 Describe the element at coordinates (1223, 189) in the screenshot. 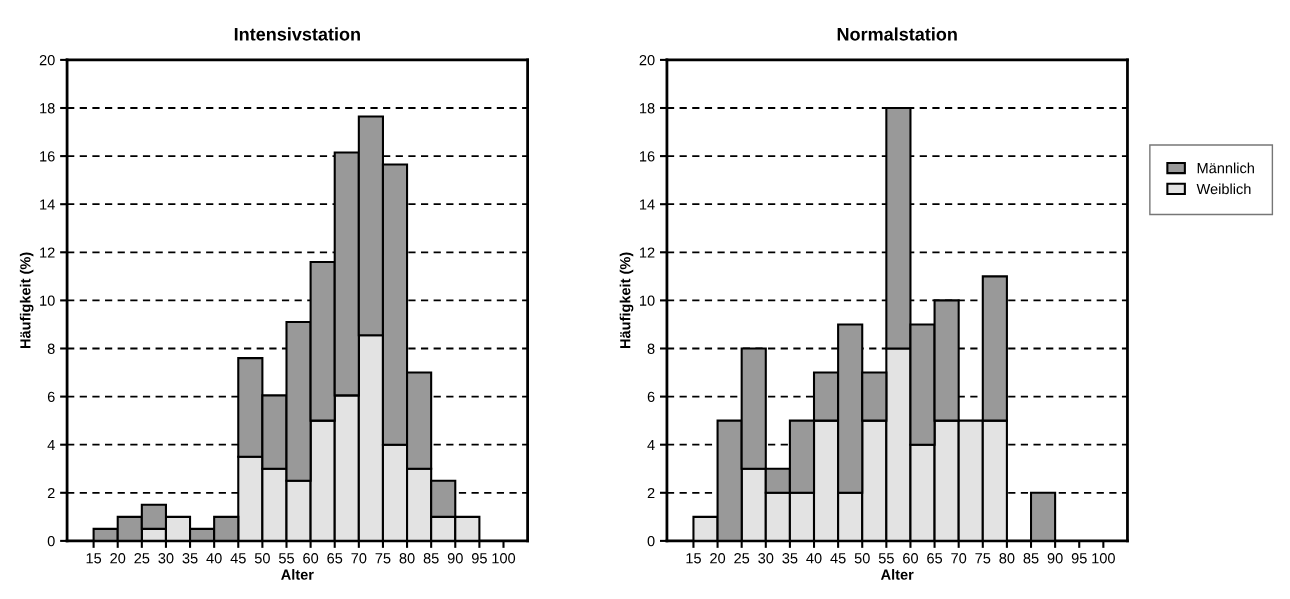

I see `legend-label: Weiblich` at that location.